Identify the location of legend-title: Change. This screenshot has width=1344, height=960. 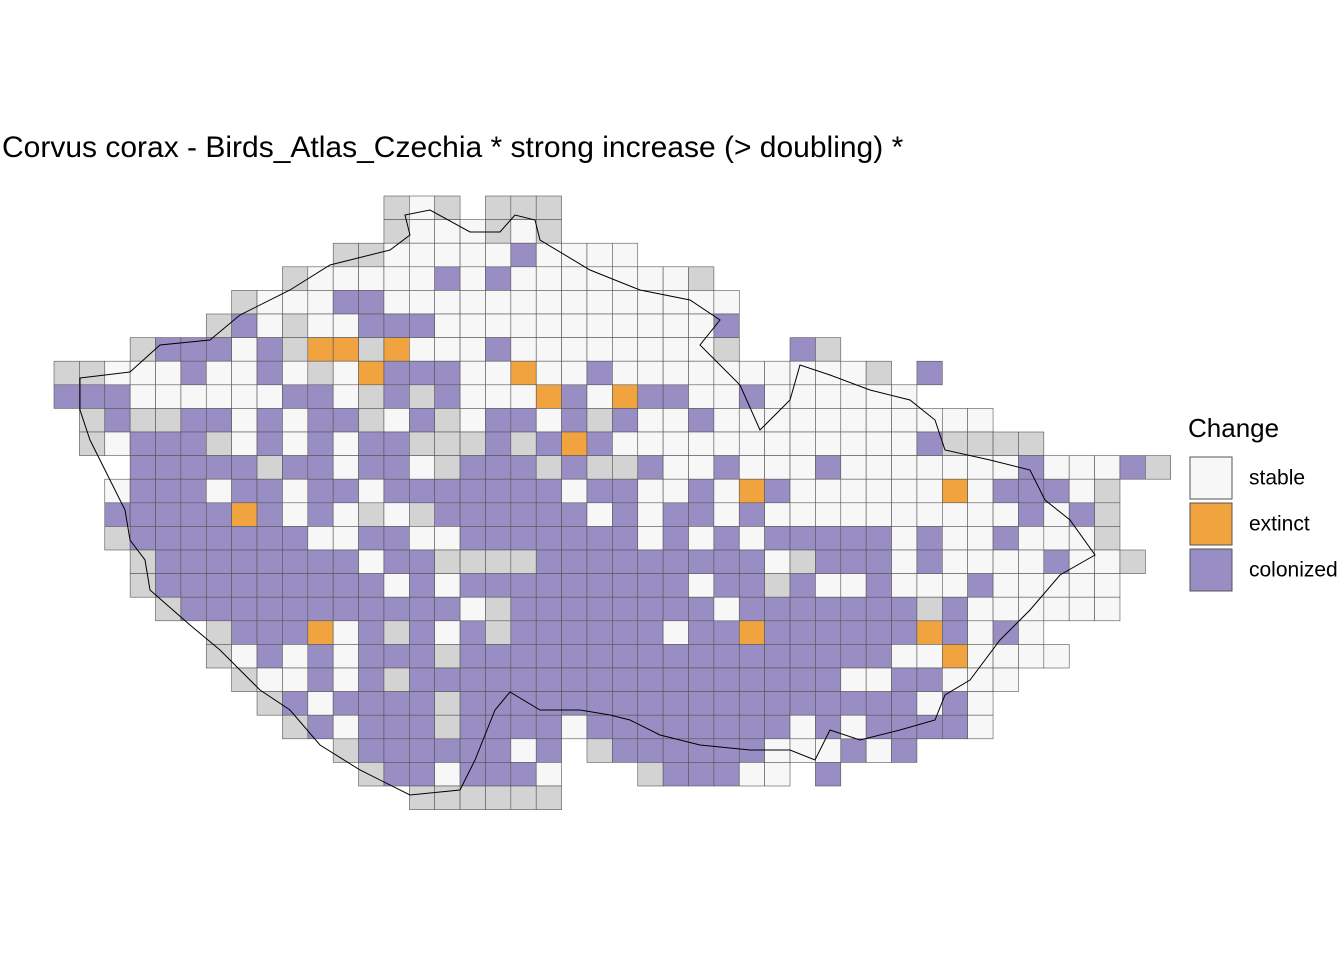
(1233, 428).